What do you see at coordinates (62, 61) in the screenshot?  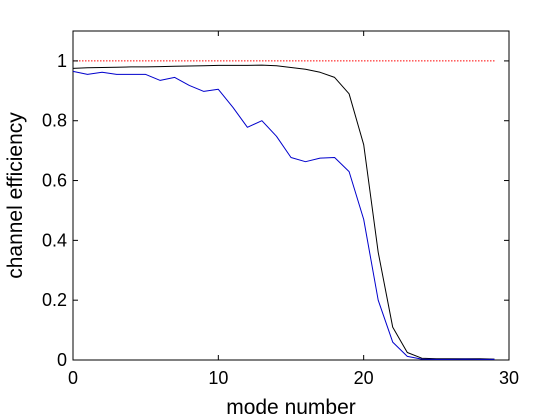 I see `y-tick-label: 1` at bounding box center [62, 61].